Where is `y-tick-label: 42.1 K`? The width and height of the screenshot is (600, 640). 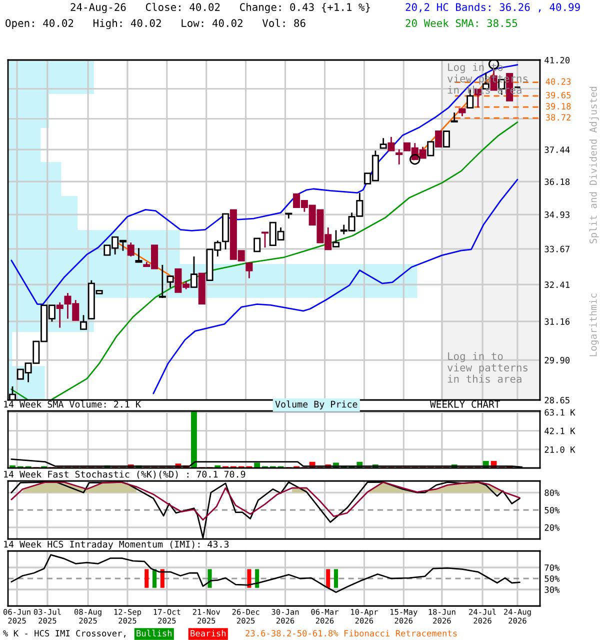 y-tick-label: 42.1 K is located at coordinates (560, 431).